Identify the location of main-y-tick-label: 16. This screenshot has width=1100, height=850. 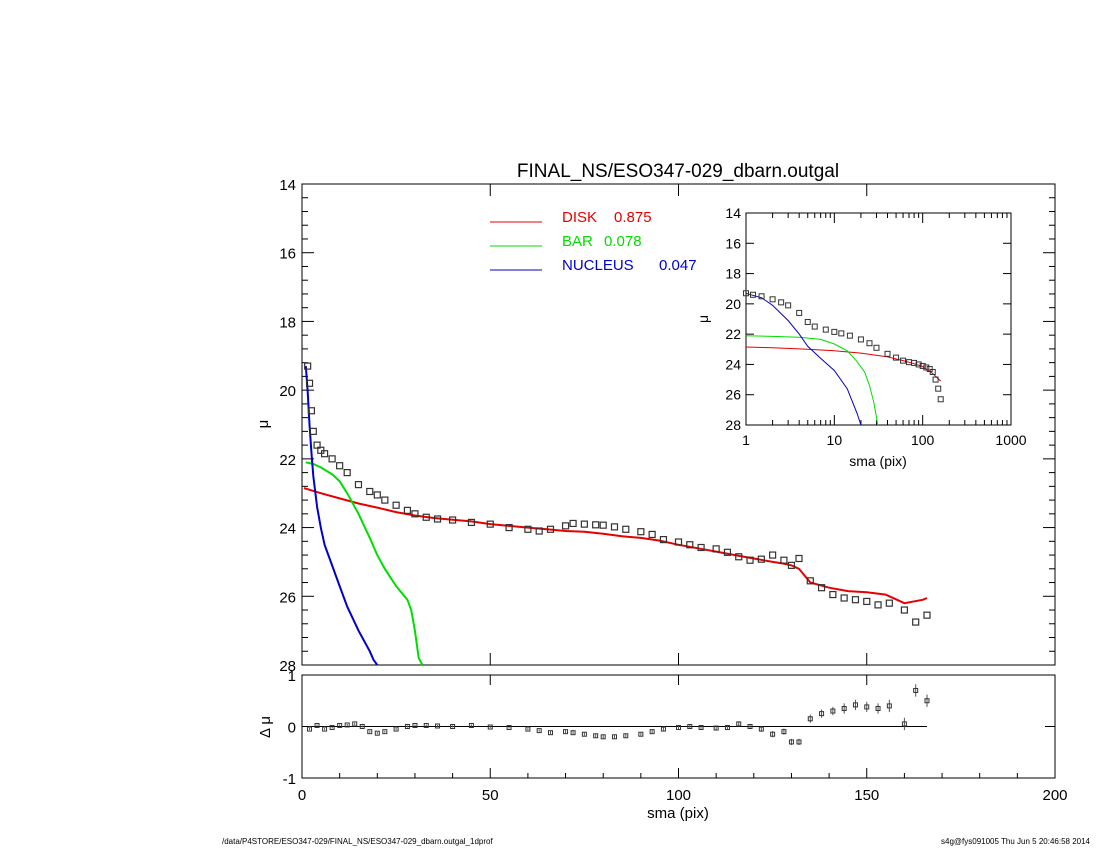
(287, 254).